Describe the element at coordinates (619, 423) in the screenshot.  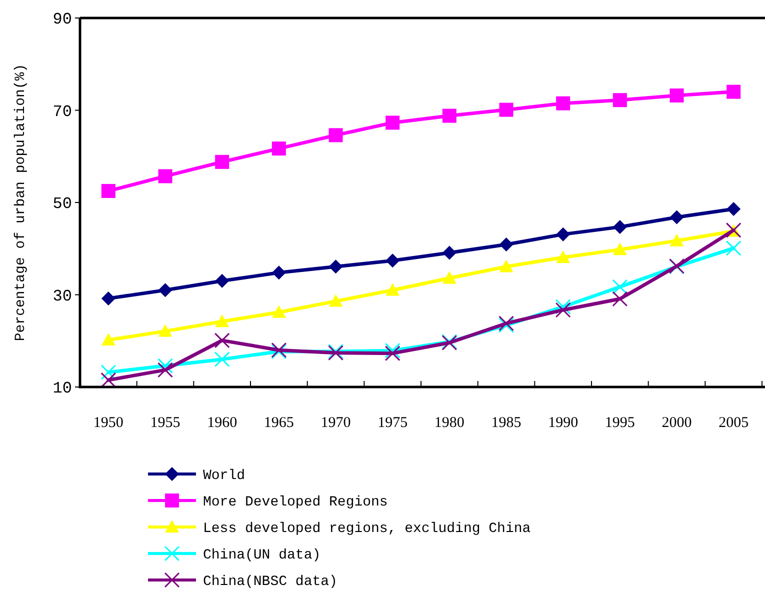
I see `x-tick-label: 1995` at that location.